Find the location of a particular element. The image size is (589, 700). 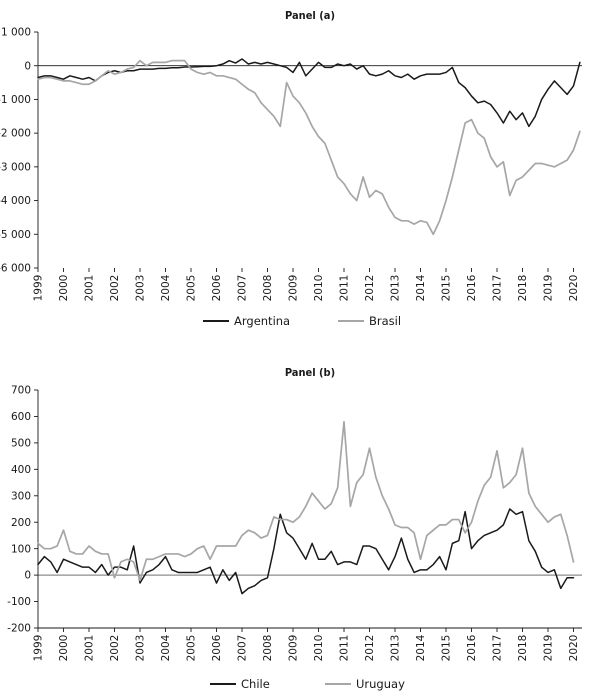

y-tick-label: -5 000 is located at coordinates (15, 235).